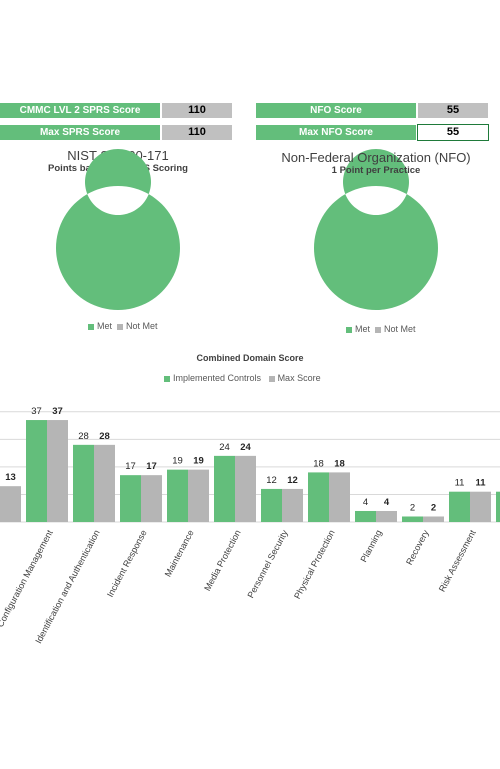  What do you see at coordinates (197, 132) in the screenshot?
I see `max-sprs-value: 110` at bounding box center [197, 132].